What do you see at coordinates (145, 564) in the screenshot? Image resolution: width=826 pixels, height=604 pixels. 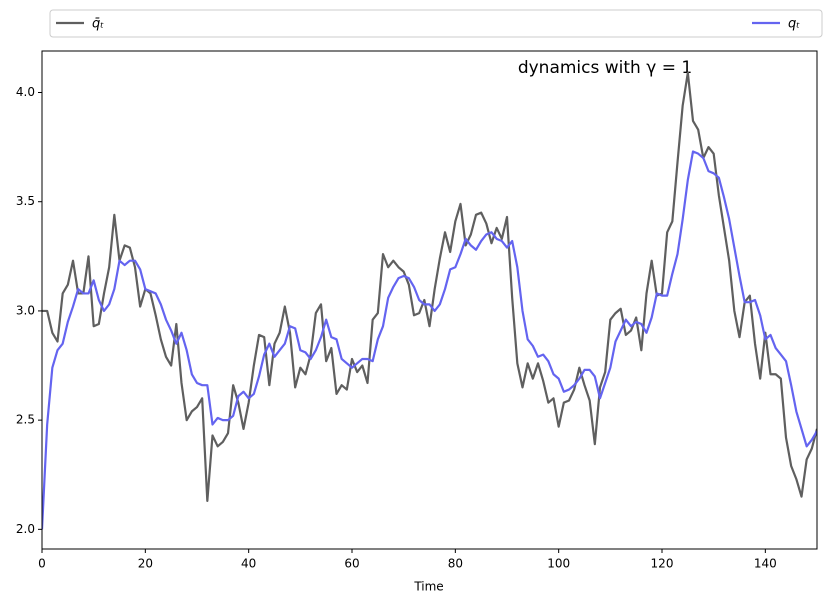 I see `x-tick-label: 20` at bounding box center [145, 564].